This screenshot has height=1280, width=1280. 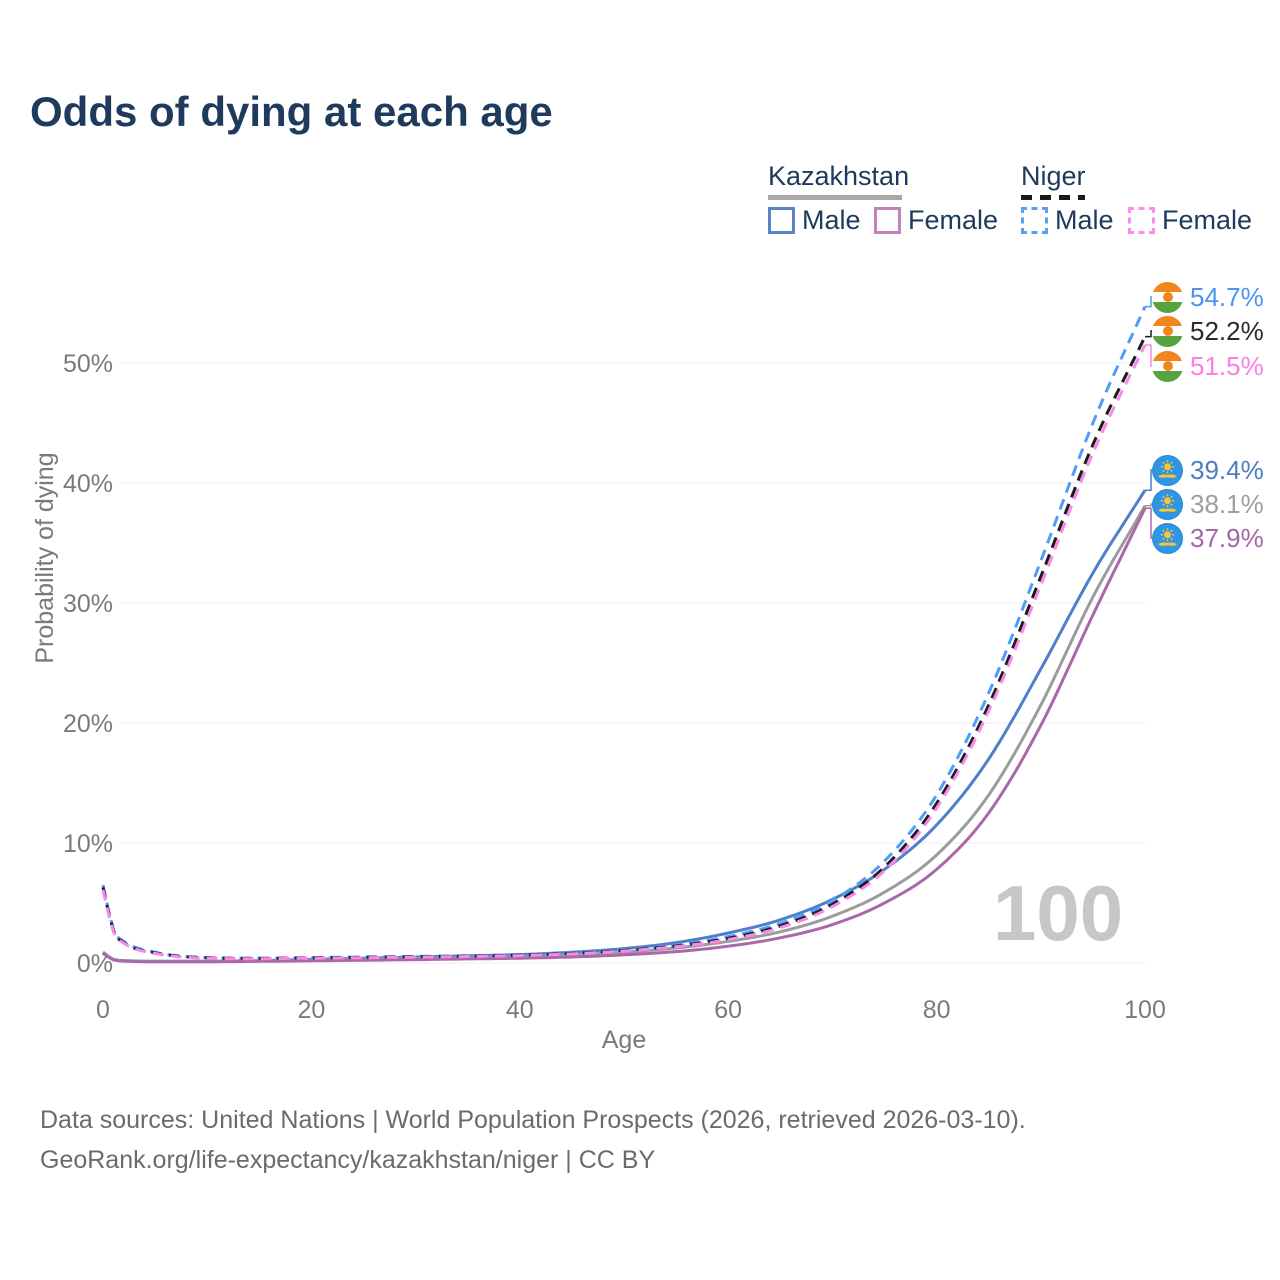 What do you see at coordinates (1053, 197) in the screenshot?
I see `niger-dashed-line-key` at bounding box center [1053, 197].